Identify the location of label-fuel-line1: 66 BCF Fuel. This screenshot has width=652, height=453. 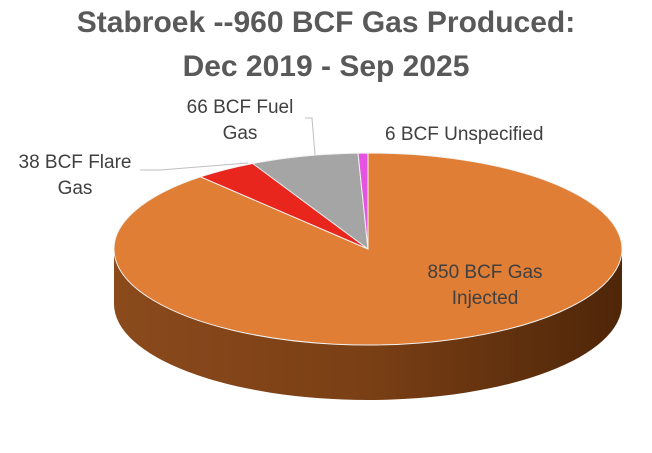
(240, 107).